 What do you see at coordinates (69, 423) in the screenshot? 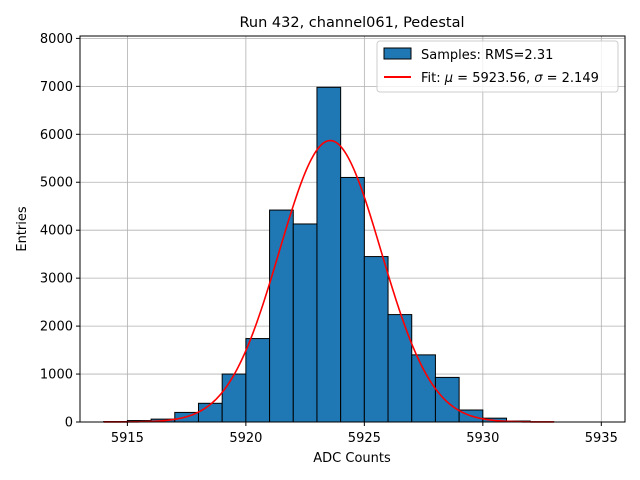
I see `y-tick-label: 0` at bounding box center [69, 423].